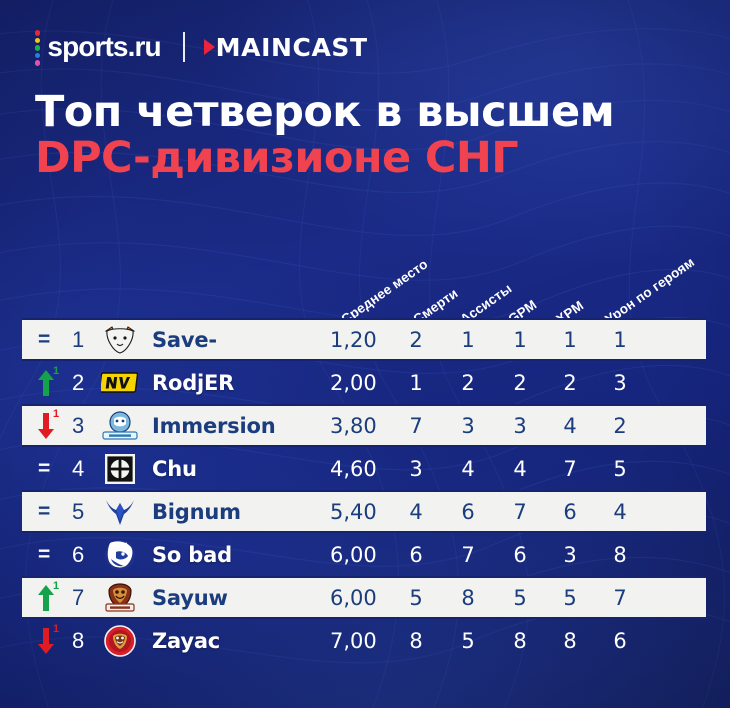 The height and width of the screenshot is (708, 730). Describe the element at coordinates (468, 511) in the screenshot. I see `stat-assists: 6` at that location.